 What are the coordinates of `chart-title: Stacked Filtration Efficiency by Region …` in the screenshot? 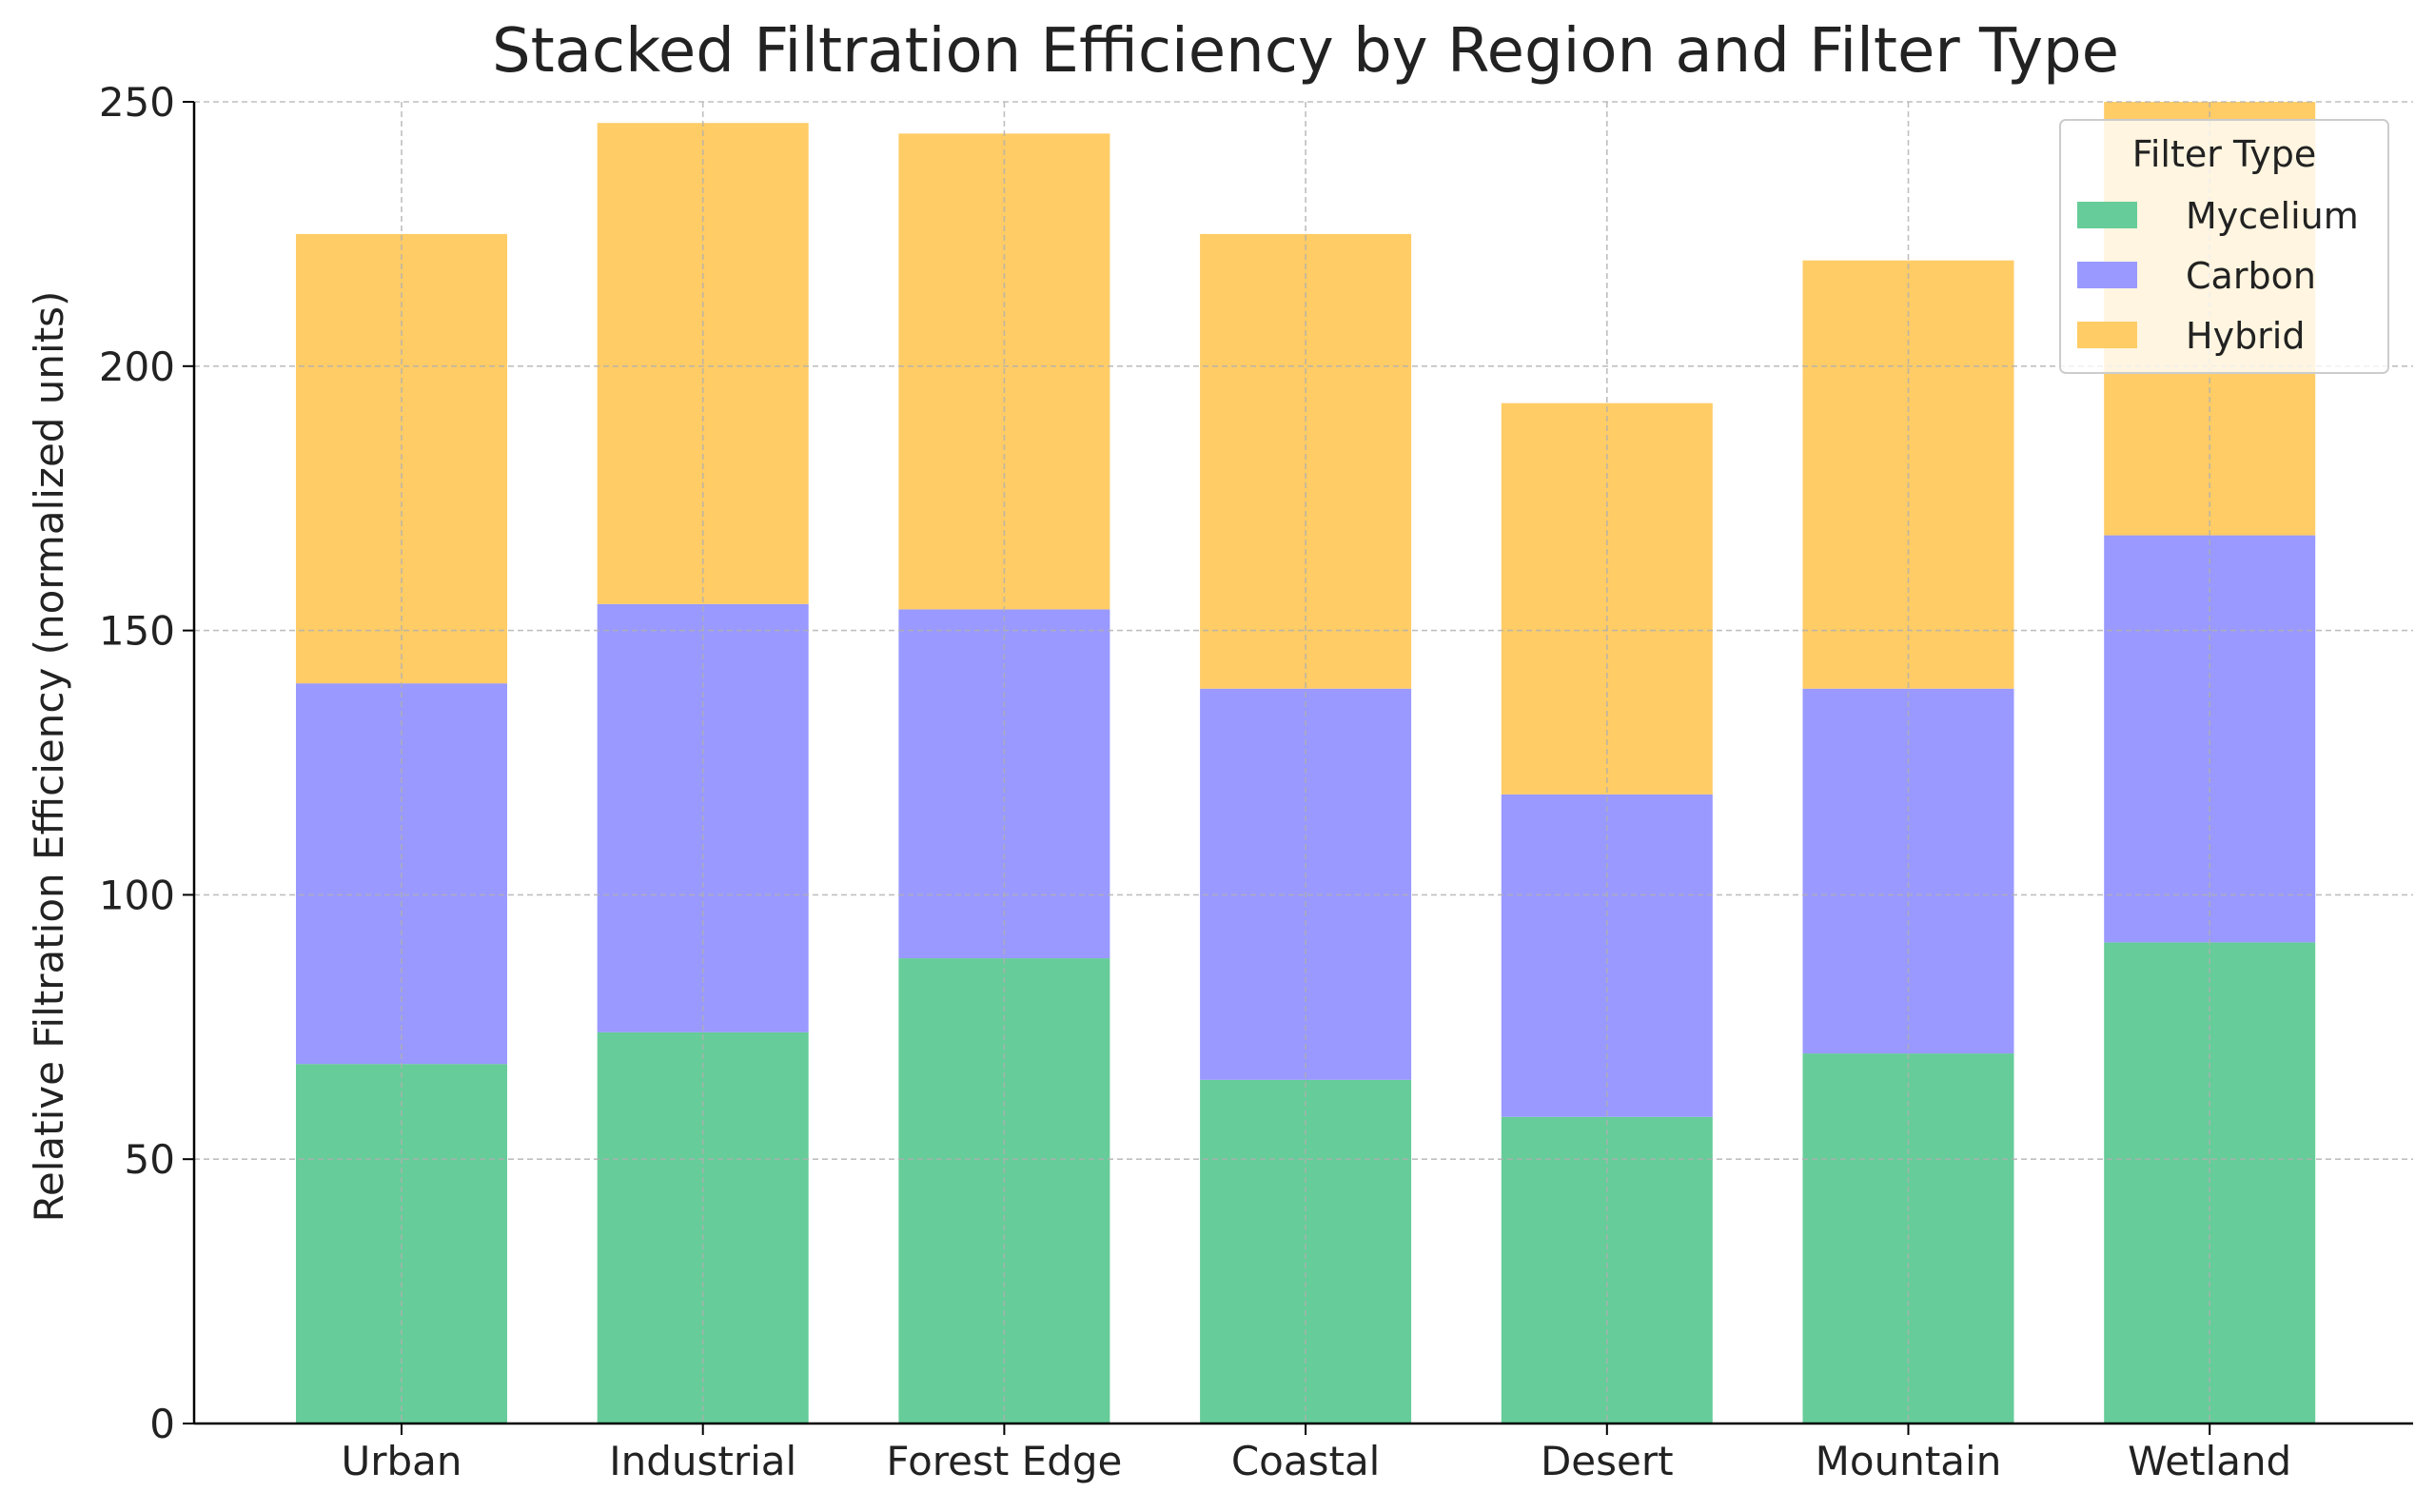 It's located at (1305, 51).